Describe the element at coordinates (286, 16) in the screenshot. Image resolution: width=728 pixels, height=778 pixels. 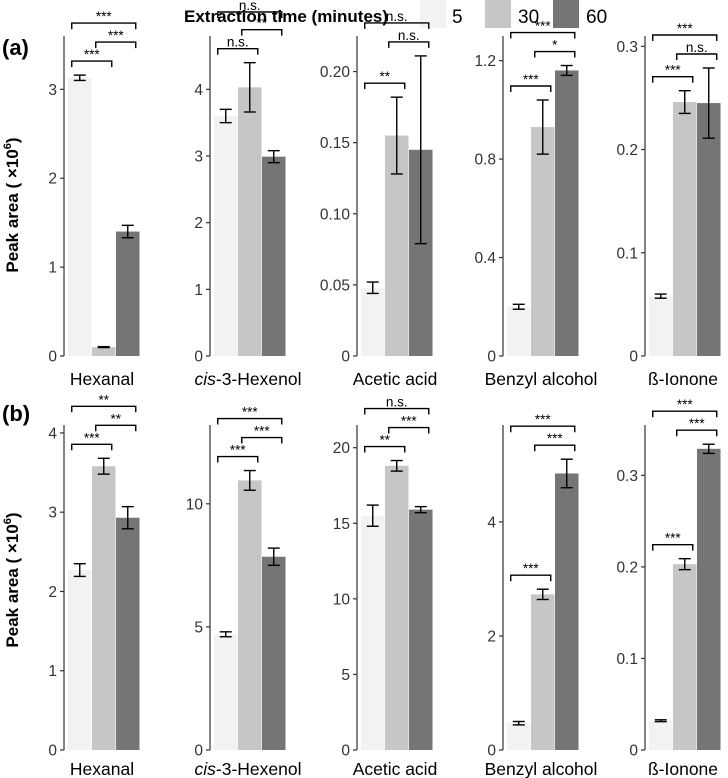
I see `legend-title: Extraction time (minutes)` at that location.